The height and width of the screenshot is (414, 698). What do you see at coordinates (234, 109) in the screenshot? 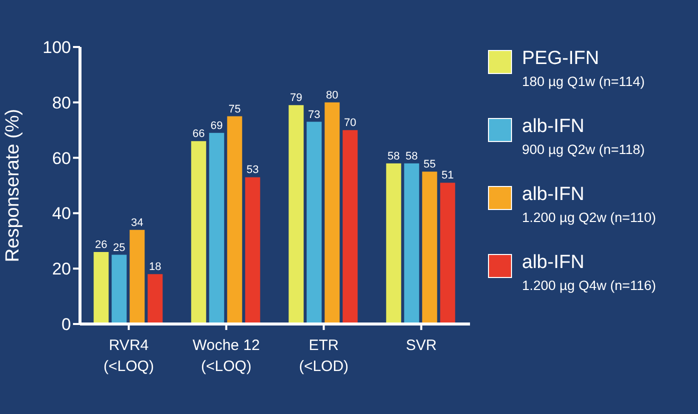
I see `data-label: 75` at bounding box center [234, 109].